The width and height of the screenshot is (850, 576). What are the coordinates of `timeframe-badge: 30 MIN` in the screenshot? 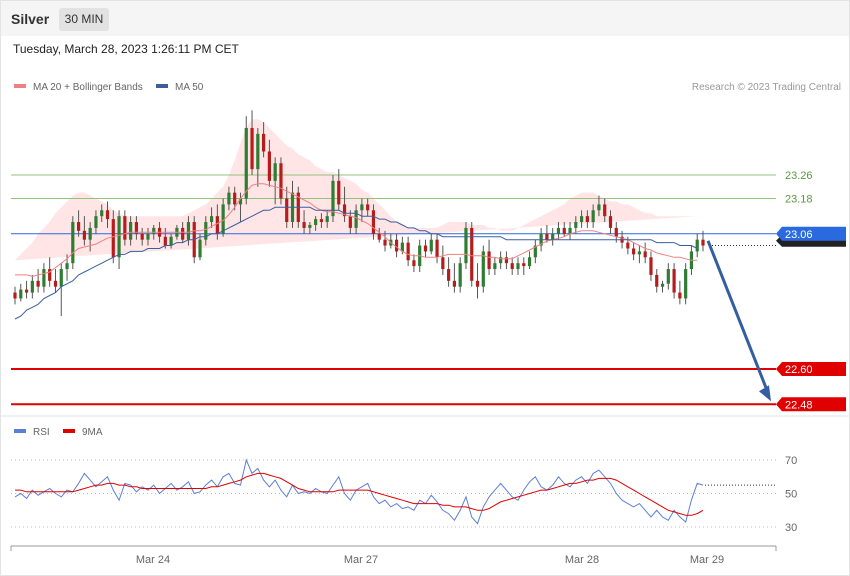 It's located at (84, 19).